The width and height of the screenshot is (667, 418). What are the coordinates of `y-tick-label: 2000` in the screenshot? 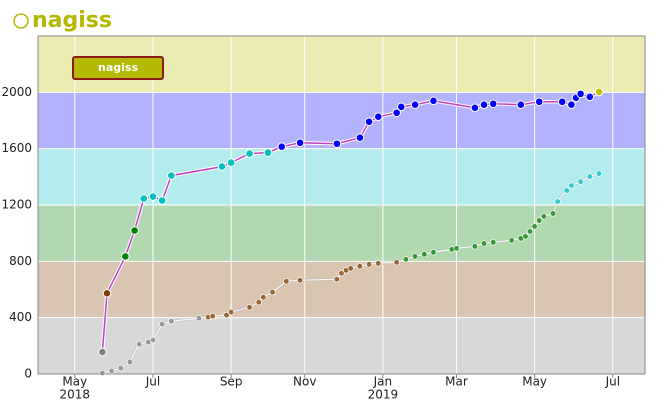 It's located at (16, 92).